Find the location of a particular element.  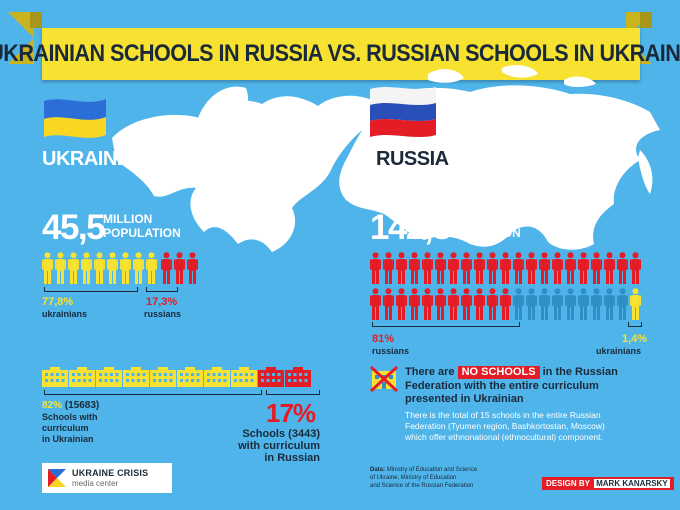

schools-ukrainian-stat: 82% (15683) is located at coordinates (70, 405).